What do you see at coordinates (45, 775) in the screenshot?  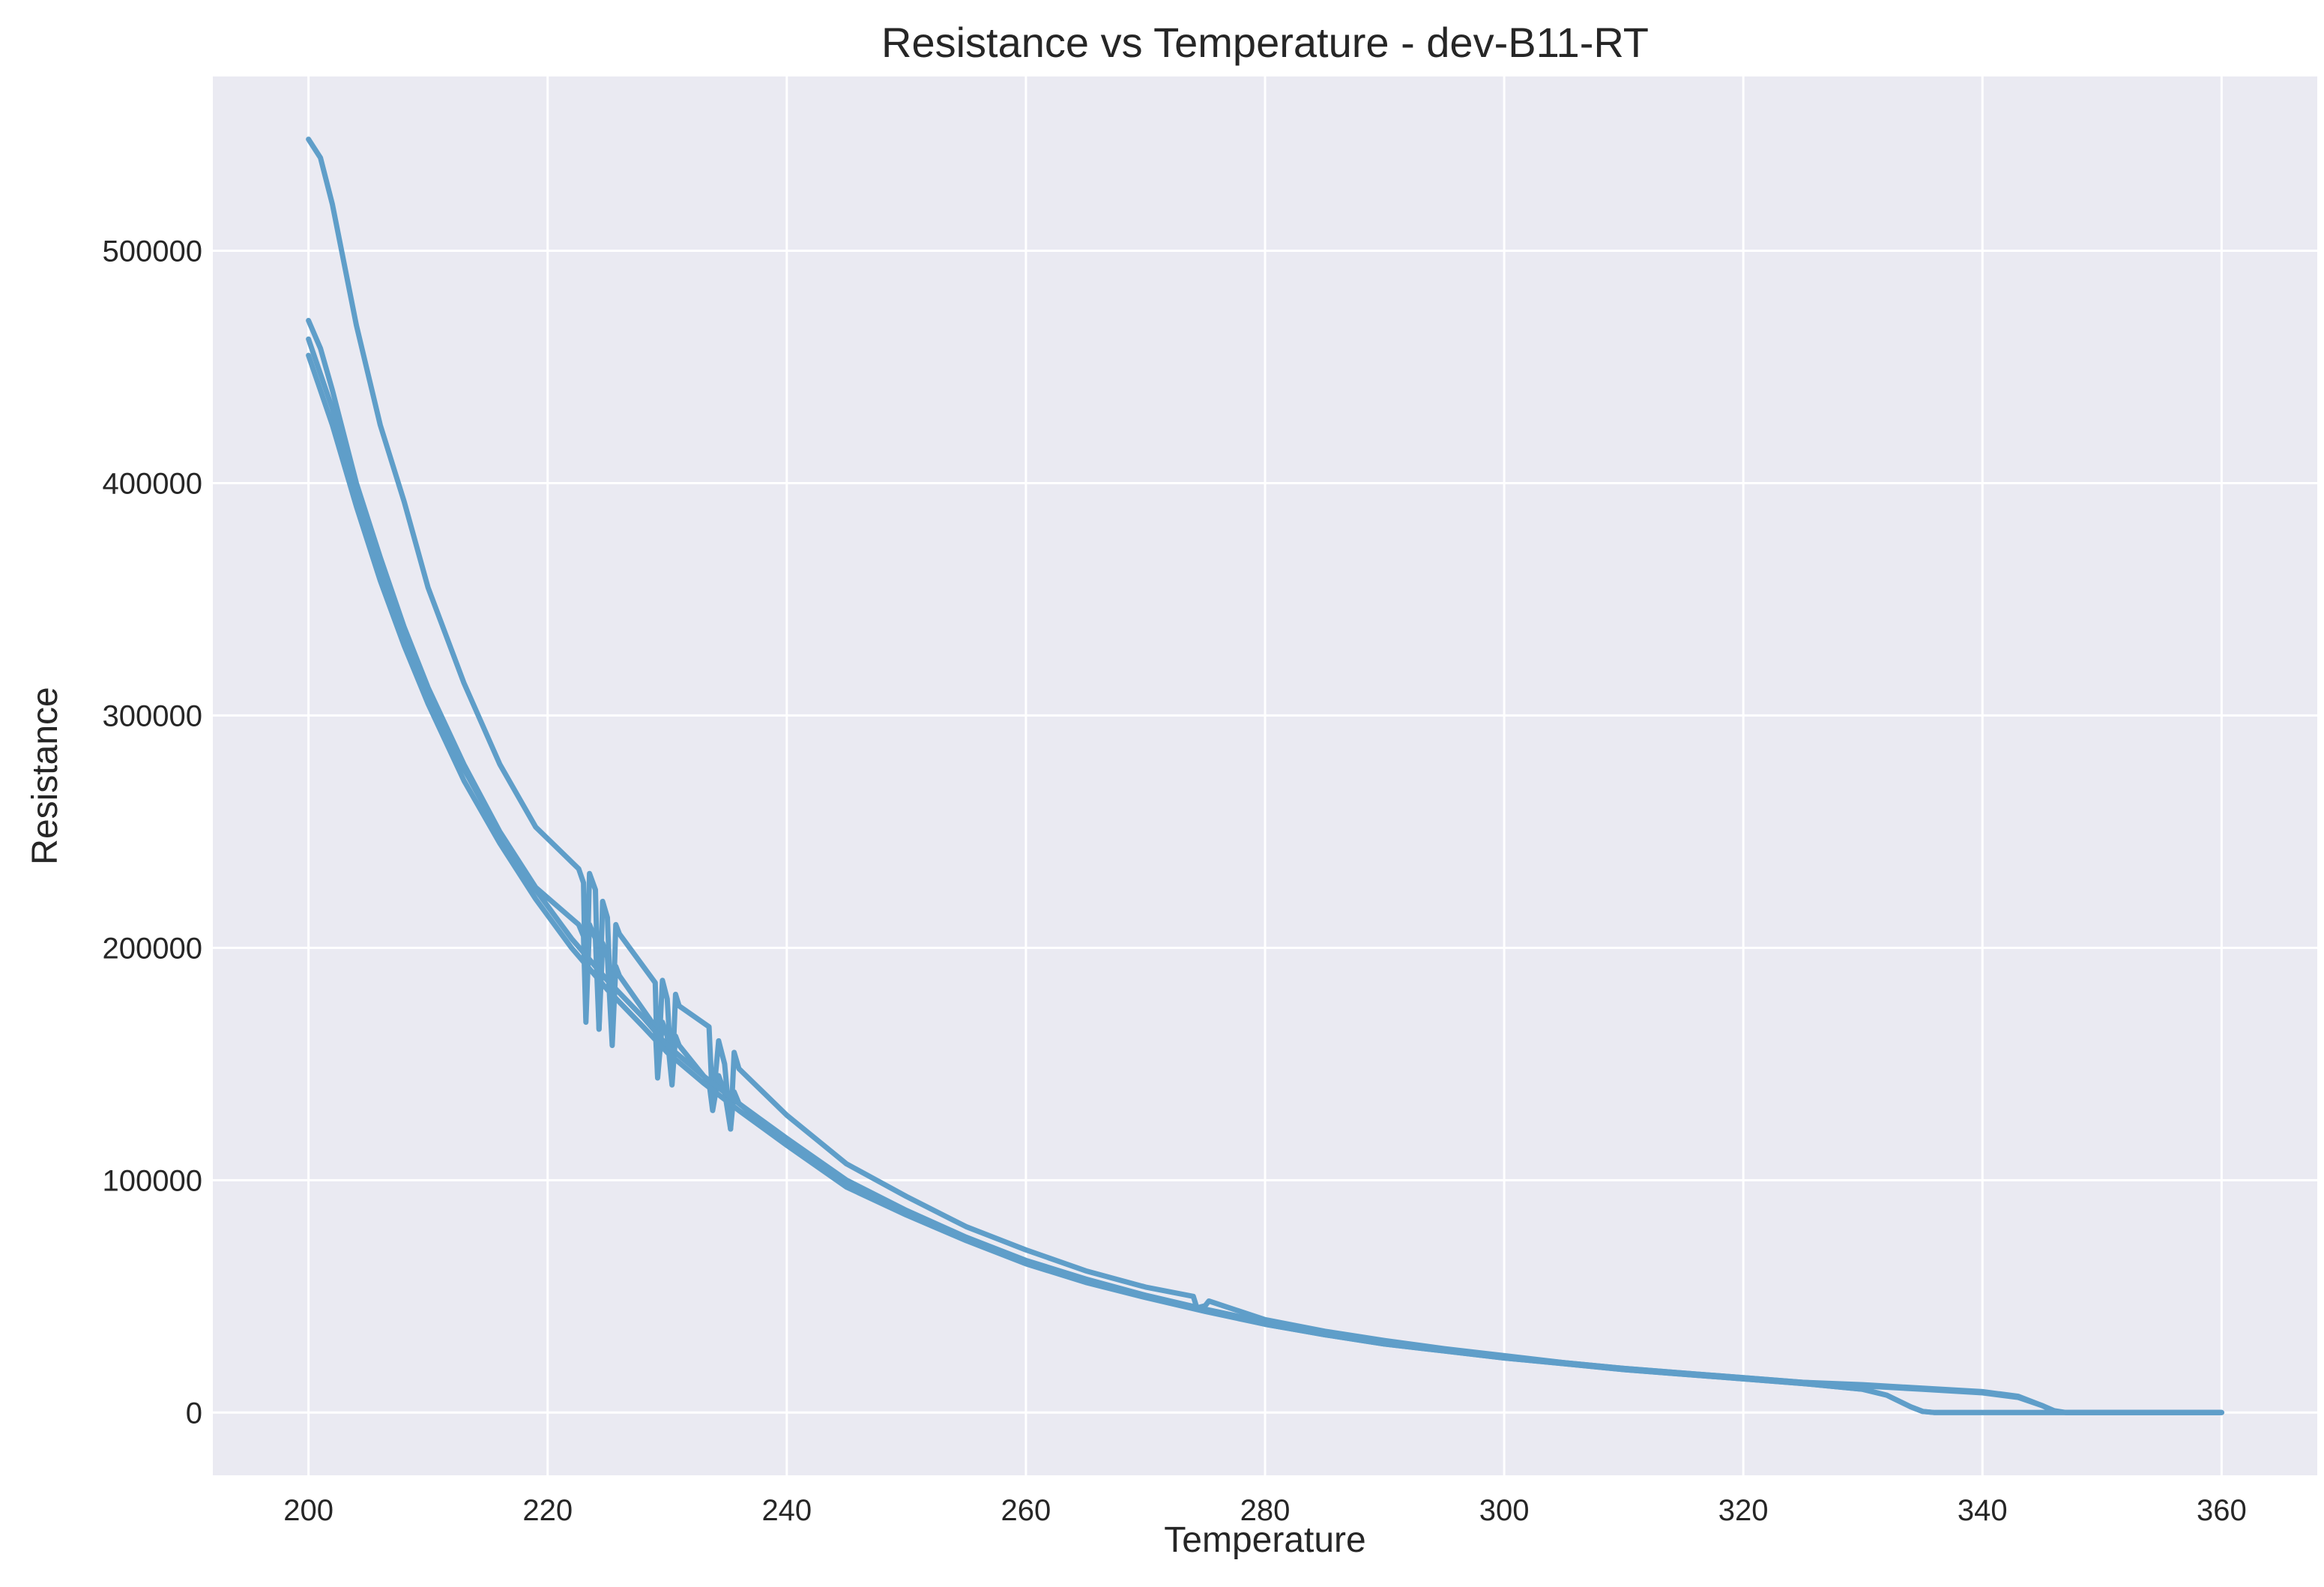 I see `y-axis-label: Resistance` at bounding box center [45, 775].